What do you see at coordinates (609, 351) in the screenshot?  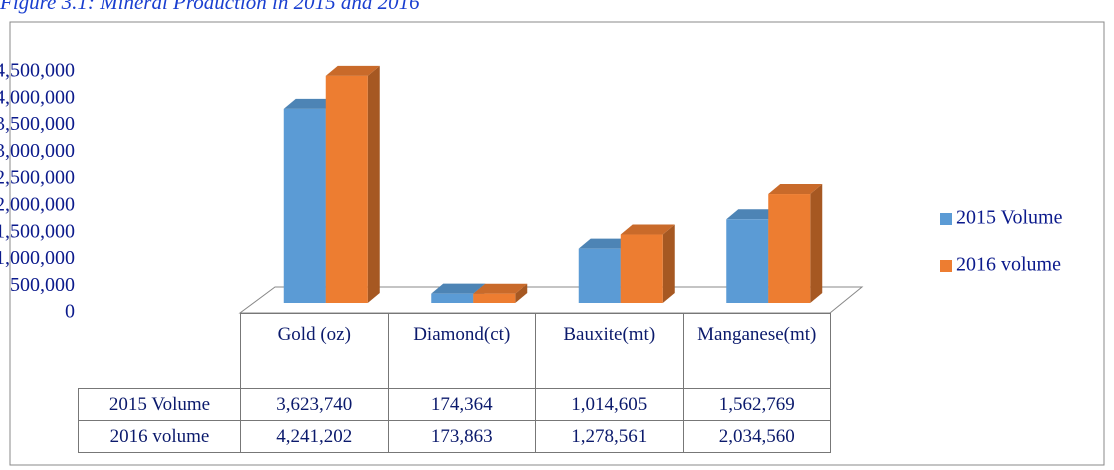 I see `category-label: Bauxite(mt)` at bounding box center [609, 351].